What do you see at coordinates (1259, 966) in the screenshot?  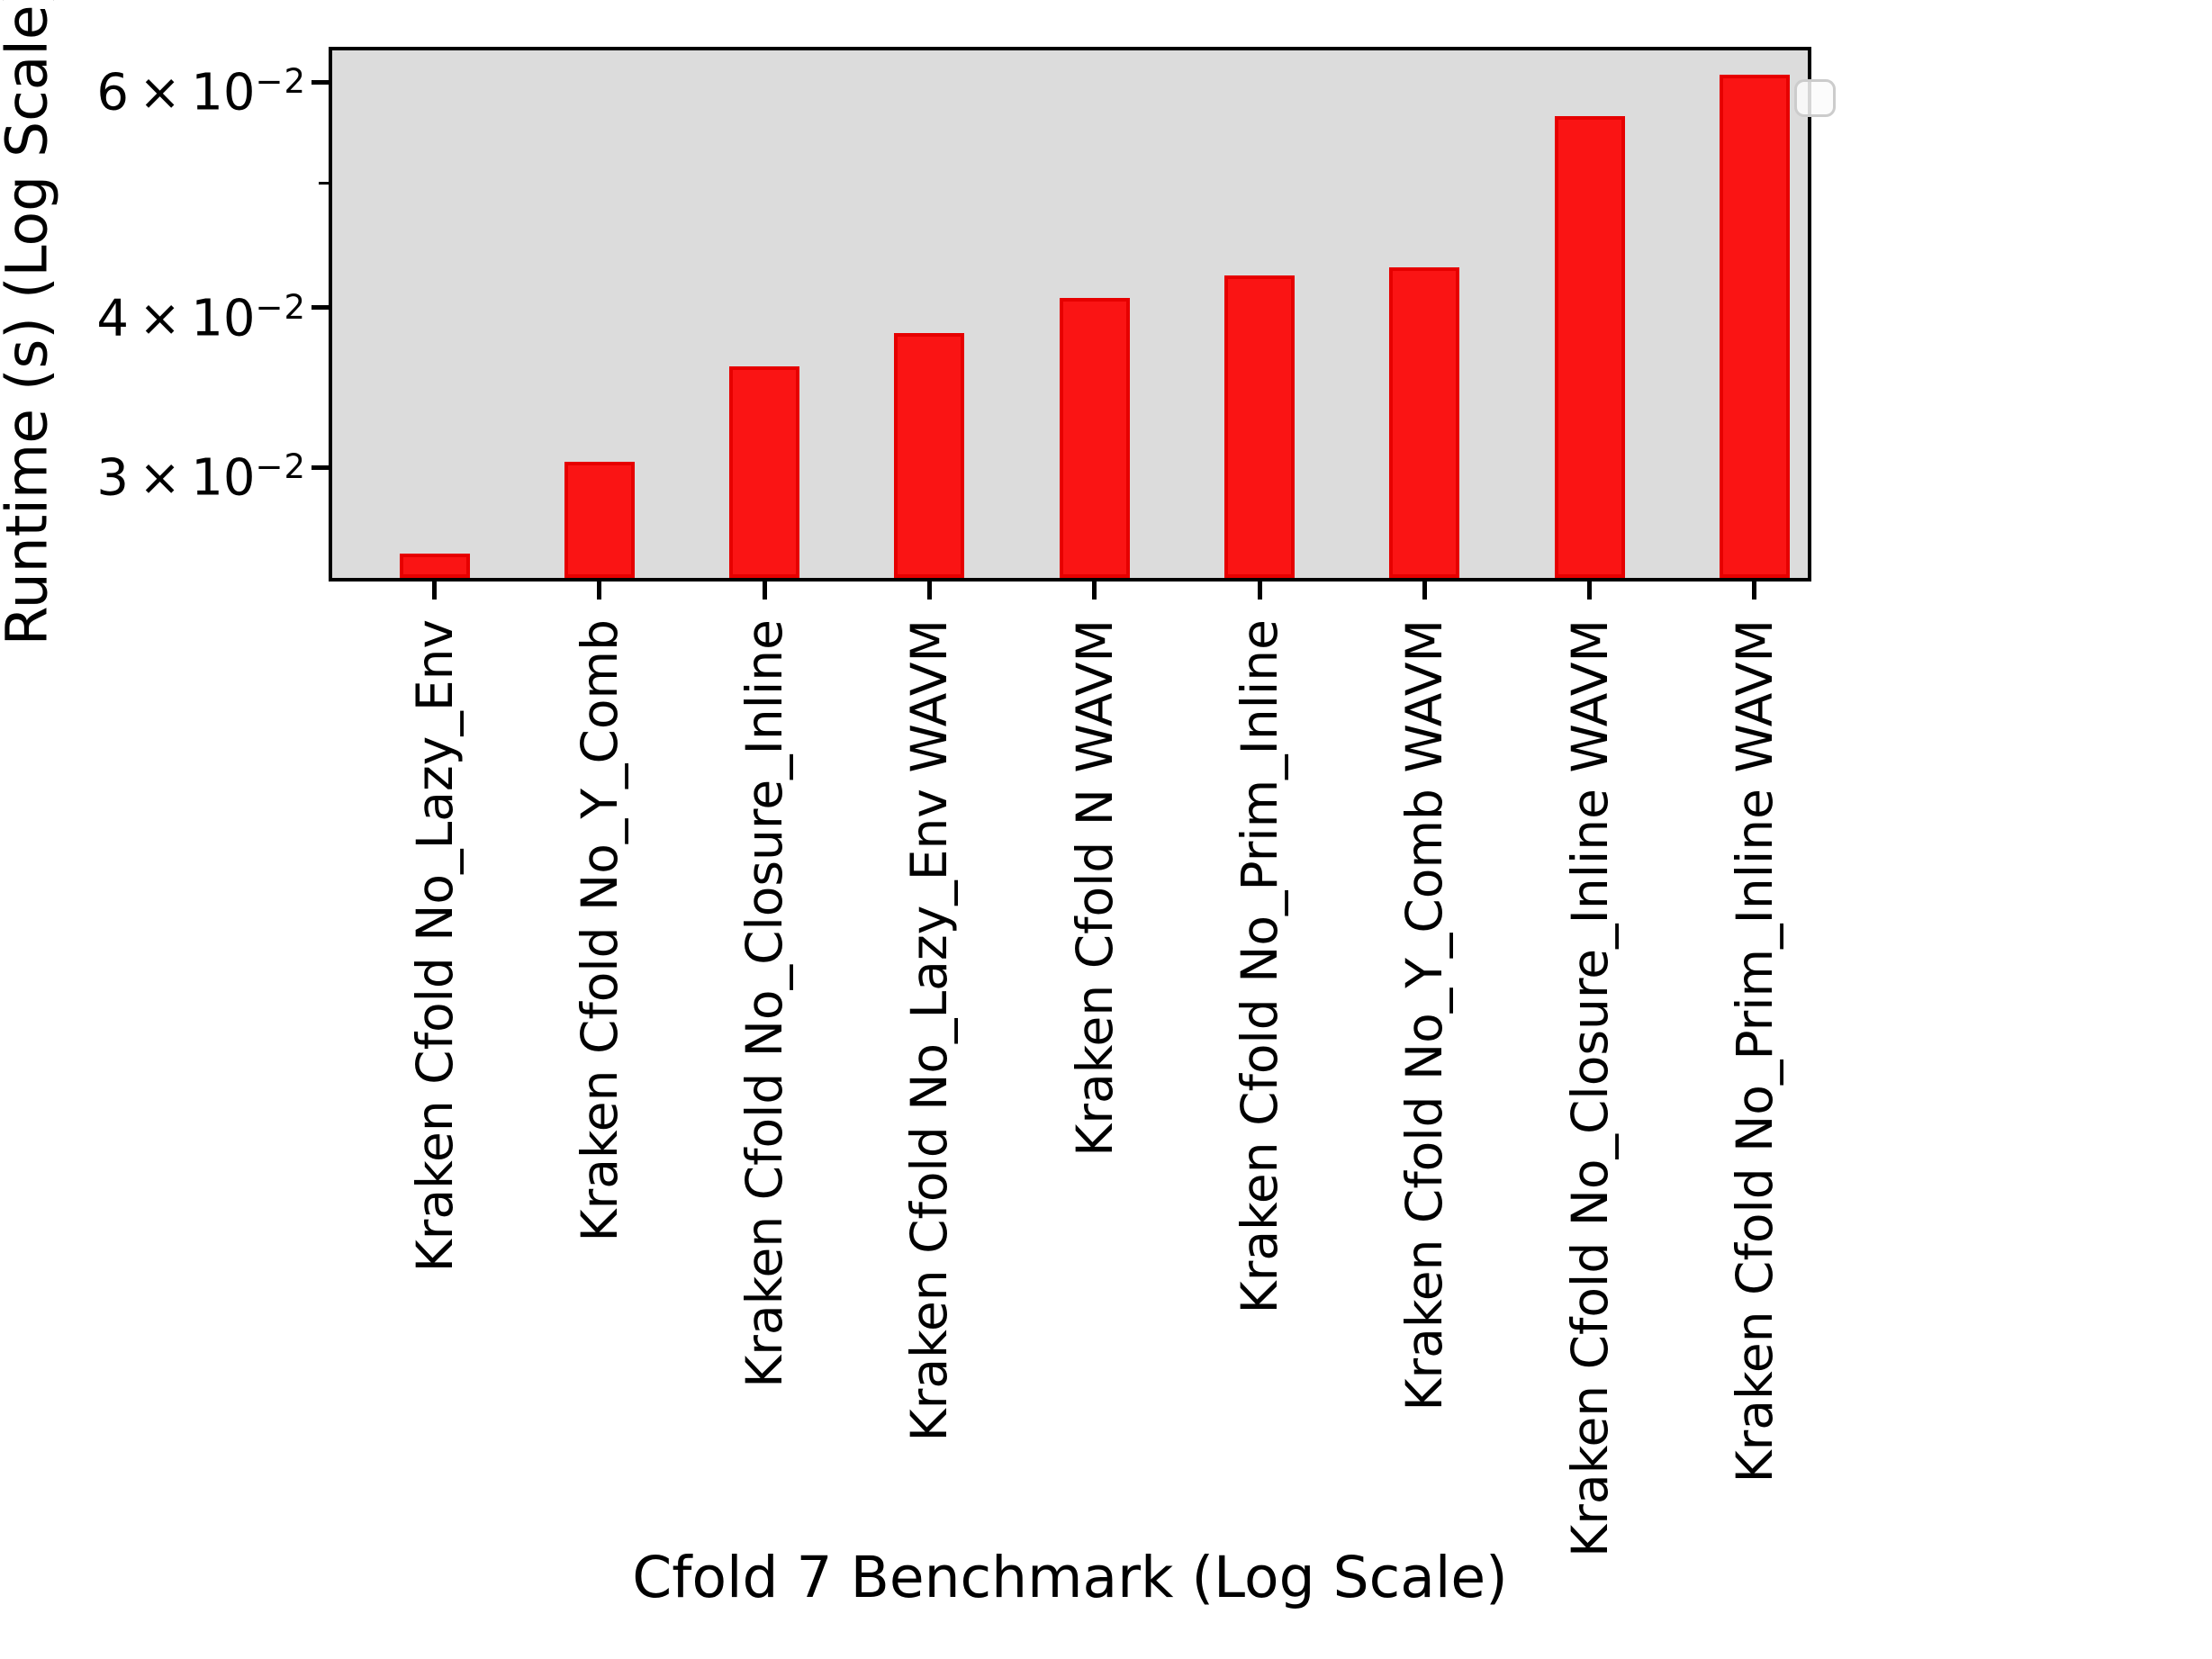 I see `x-tick-label: Kraken Cfold No_Prim_Inline` at bounding box center [1259, 966].